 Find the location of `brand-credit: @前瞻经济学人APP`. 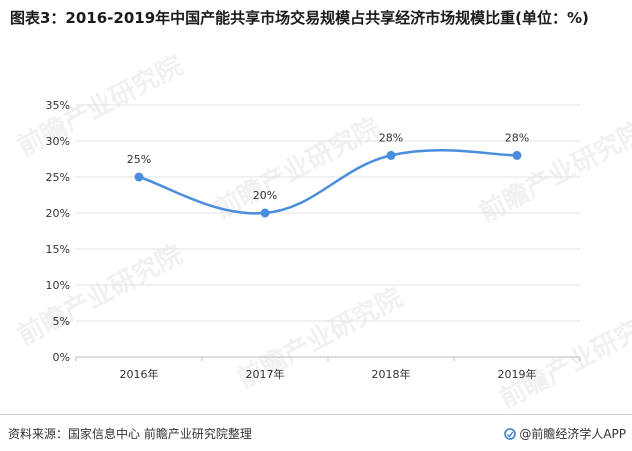

brand-credit: @前瞻经济学人APP is located at coordinates (565, 433).